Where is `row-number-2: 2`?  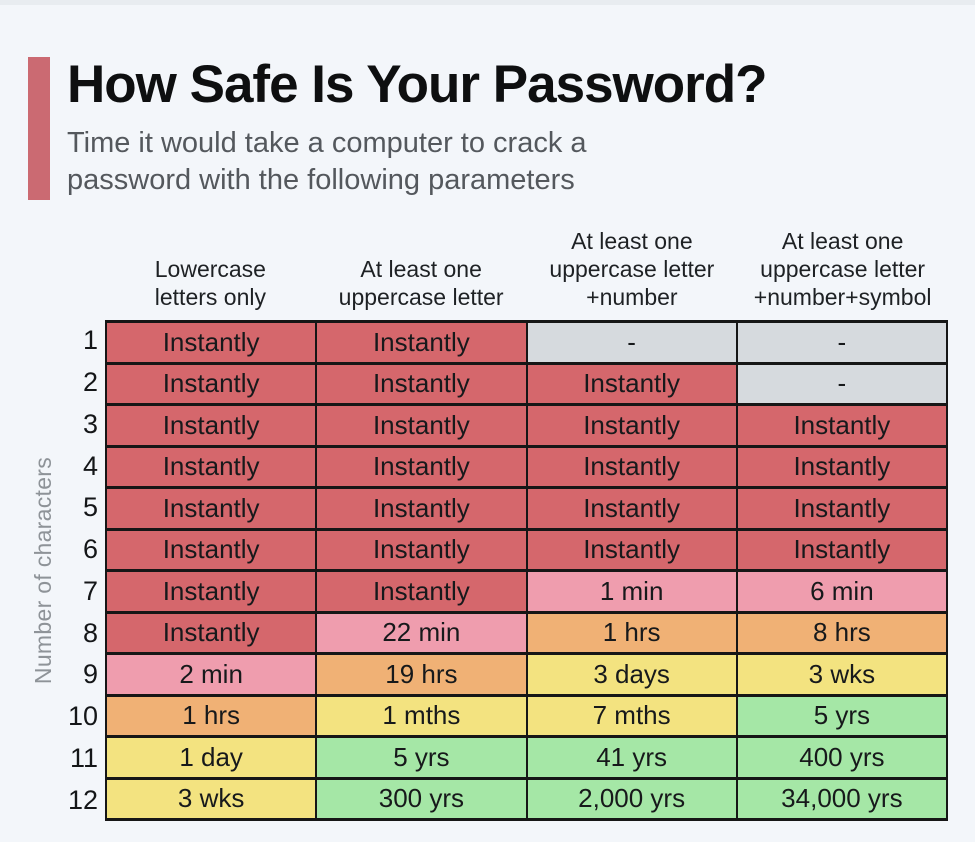 row-number-2: 2 is located at coordinates (90, 382).